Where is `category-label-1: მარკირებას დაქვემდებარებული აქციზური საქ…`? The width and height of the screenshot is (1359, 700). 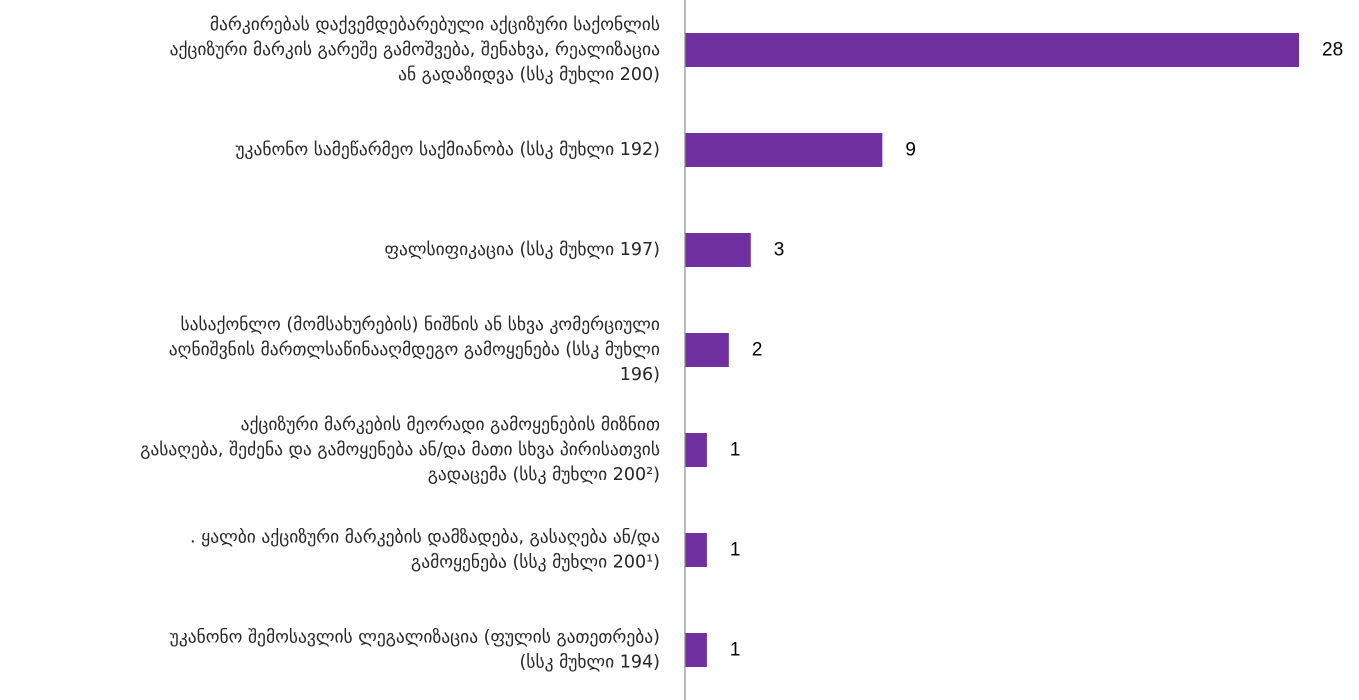 category-label-1: მარკირებას დაქვემდებარებული აქციზური საქ… is located at coordinates (415, 49).